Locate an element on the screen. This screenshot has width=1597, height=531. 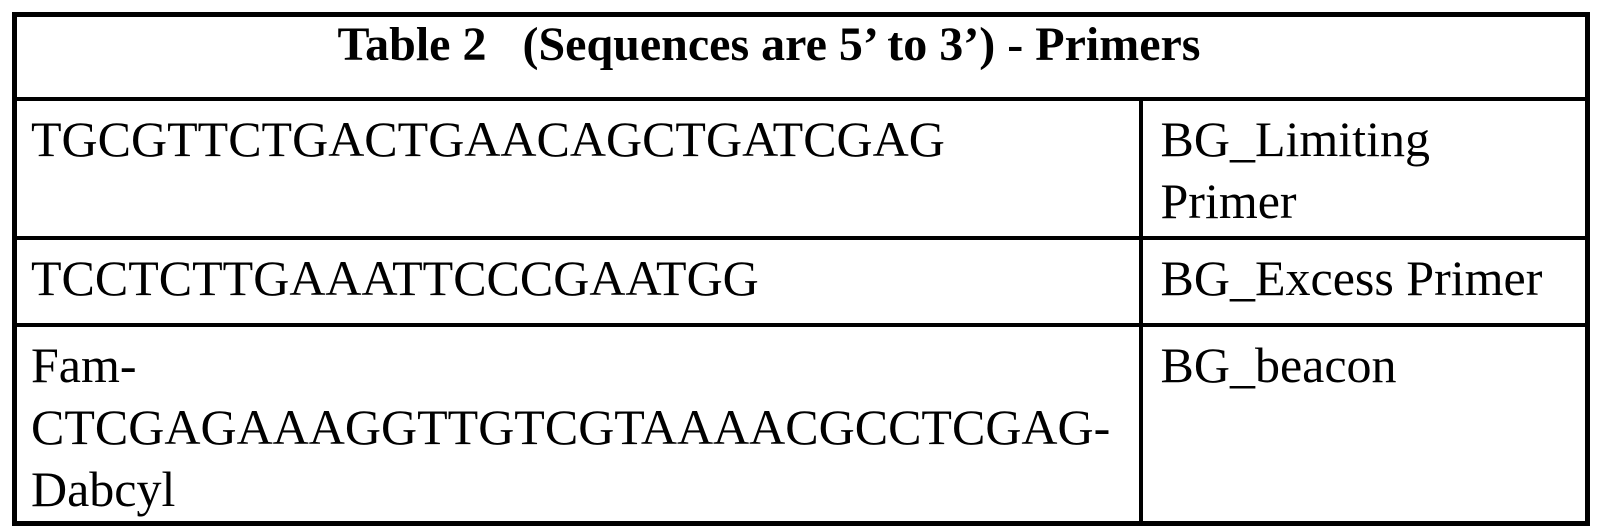
sequence-cell: TCCTCTTGAAATTCCCGAATGG is located at coordinates (577, 281).